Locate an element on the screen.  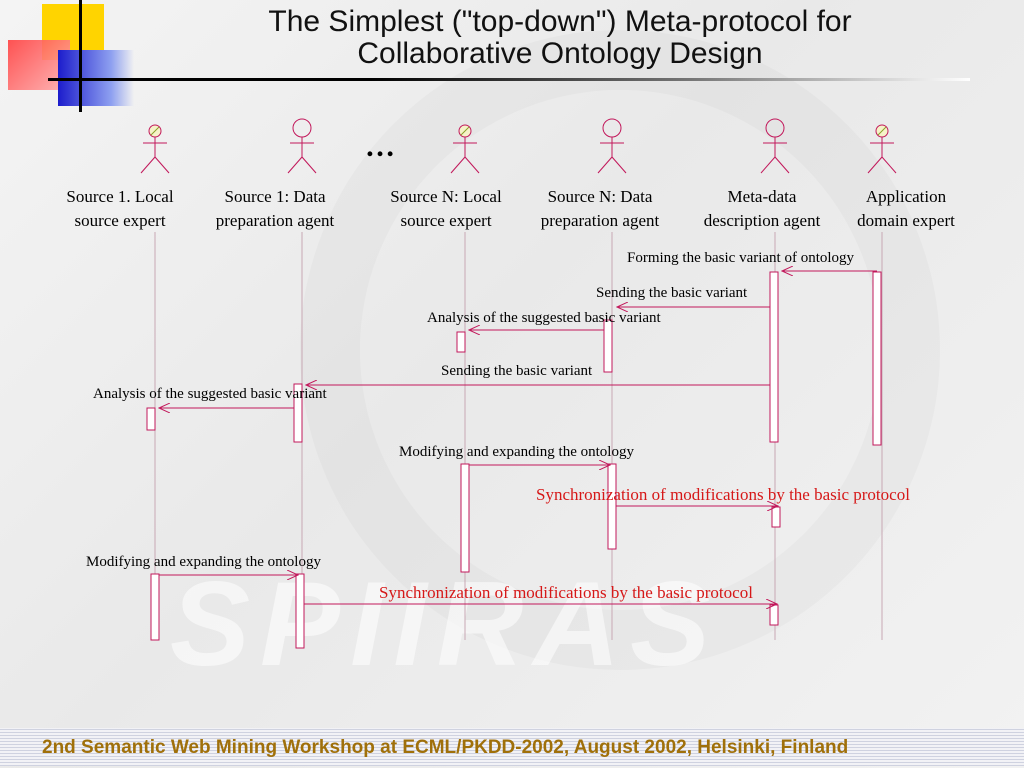
actor-label-line: Source 1. Local is located at coordinates (120, 196).